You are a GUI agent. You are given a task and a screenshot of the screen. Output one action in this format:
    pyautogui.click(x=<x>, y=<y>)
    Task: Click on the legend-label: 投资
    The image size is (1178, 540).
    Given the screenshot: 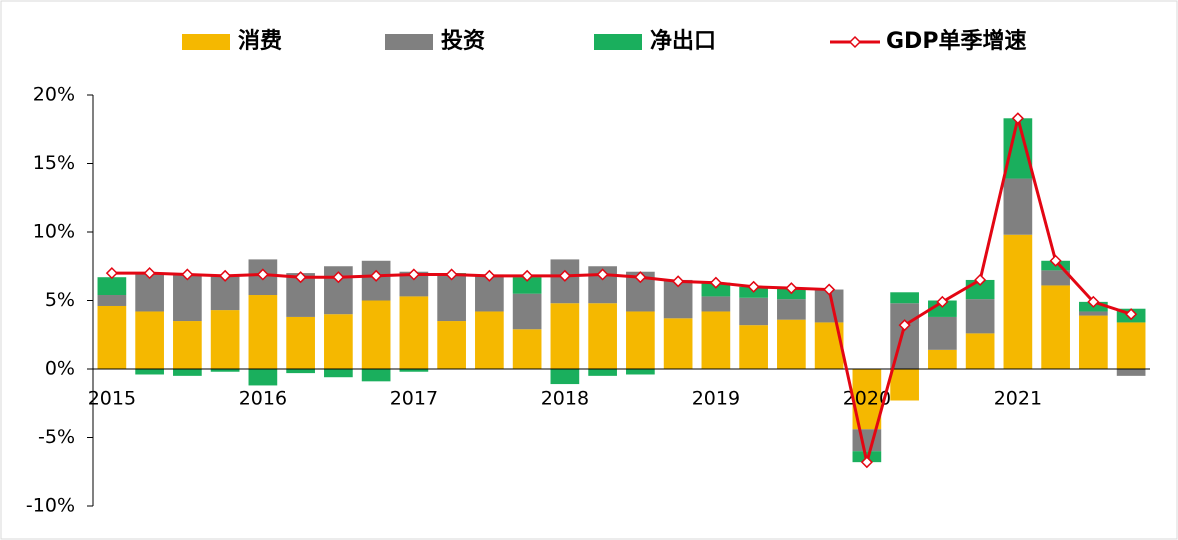 What is the action you would take?
    pyautogui.click(x=463, y=41)
    